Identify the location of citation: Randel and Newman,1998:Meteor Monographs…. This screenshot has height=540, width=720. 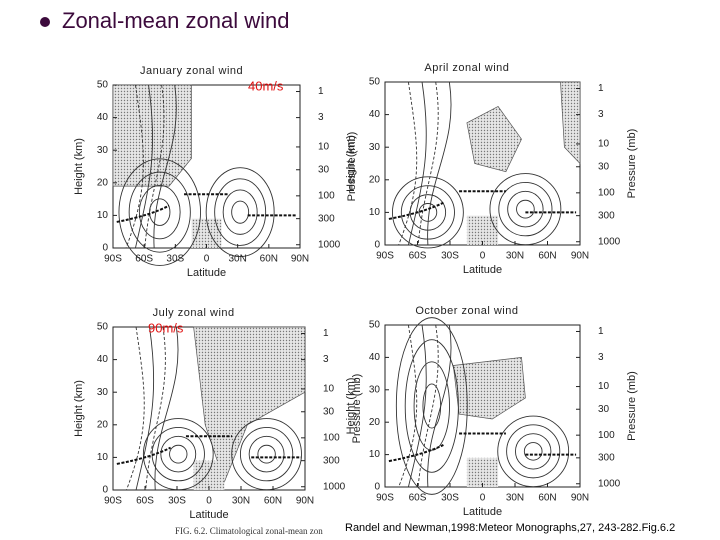
(510, 528).